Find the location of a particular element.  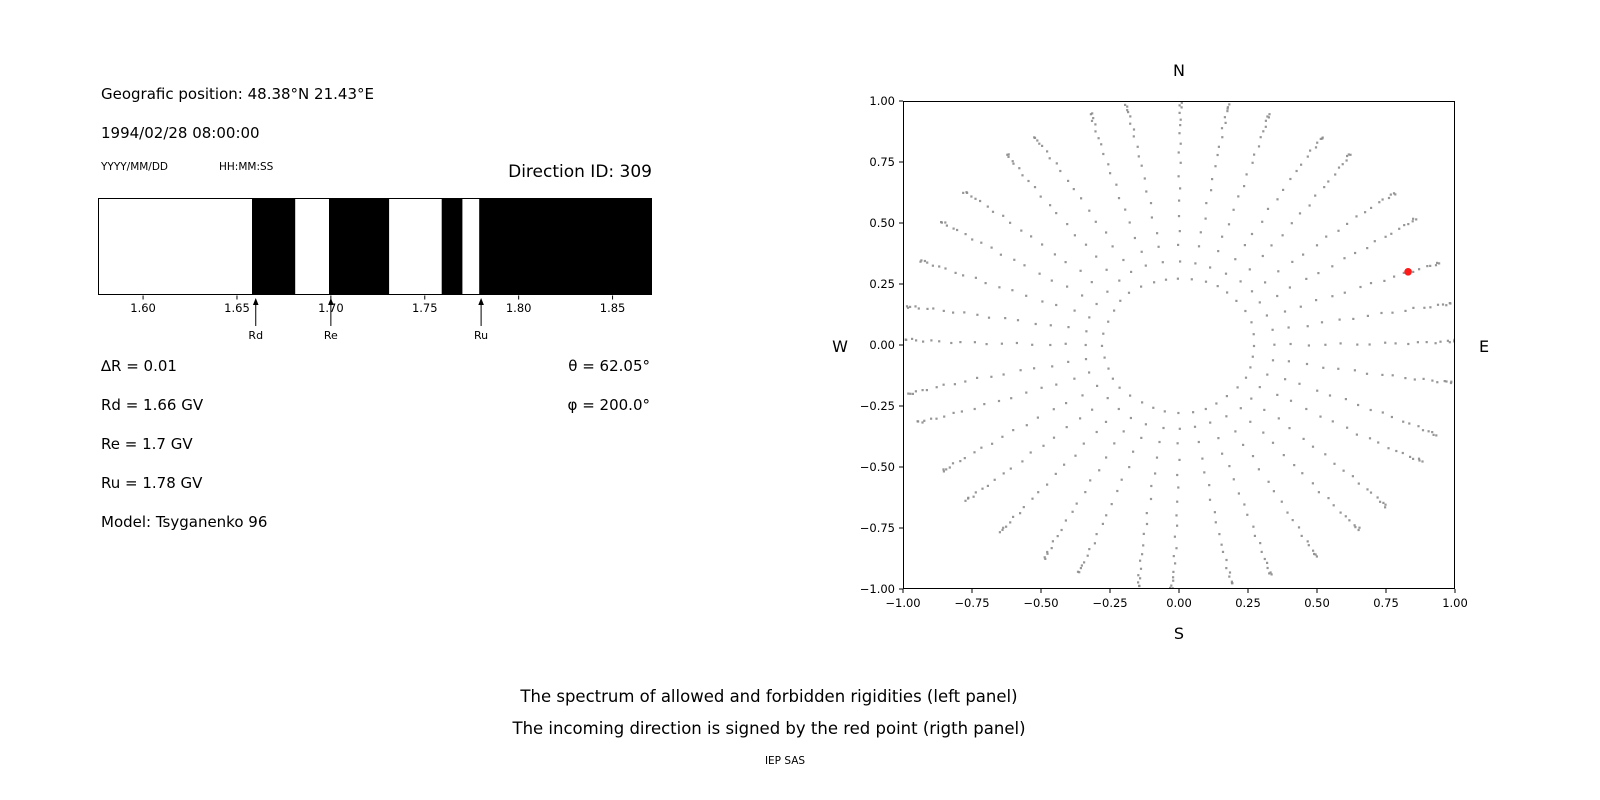

spectrum-x-axis: 1.60 1.65 1.70 1.75 1.80 1.85 is located at coordinates (378, 305).